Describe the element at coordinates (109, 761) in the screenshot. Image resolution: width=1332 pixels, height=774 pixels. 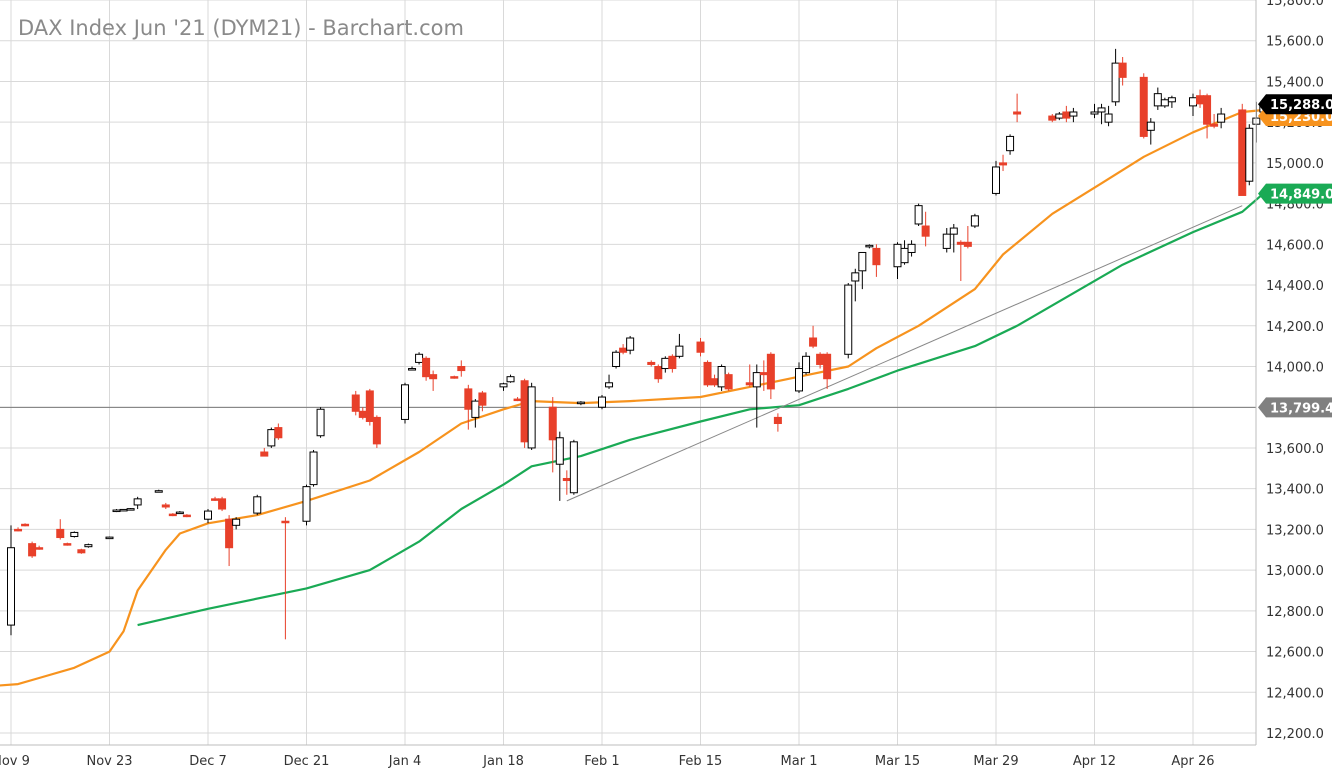
I see `x-tick-label: Nov 23` at that location.